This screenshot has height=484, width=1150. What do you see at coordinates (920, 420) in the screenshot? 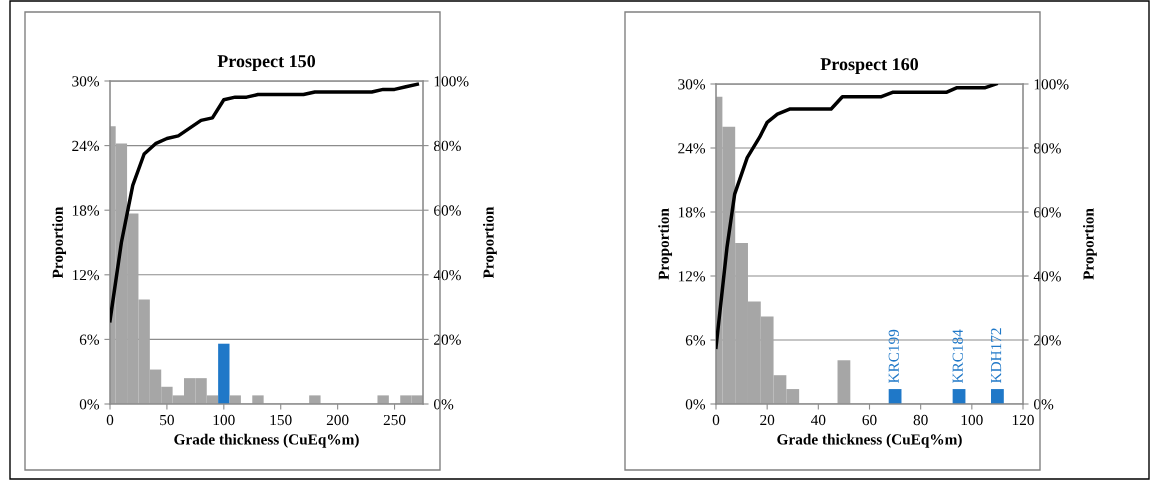
I see `x-tick-label: 80` at bounding box center [920, 420].